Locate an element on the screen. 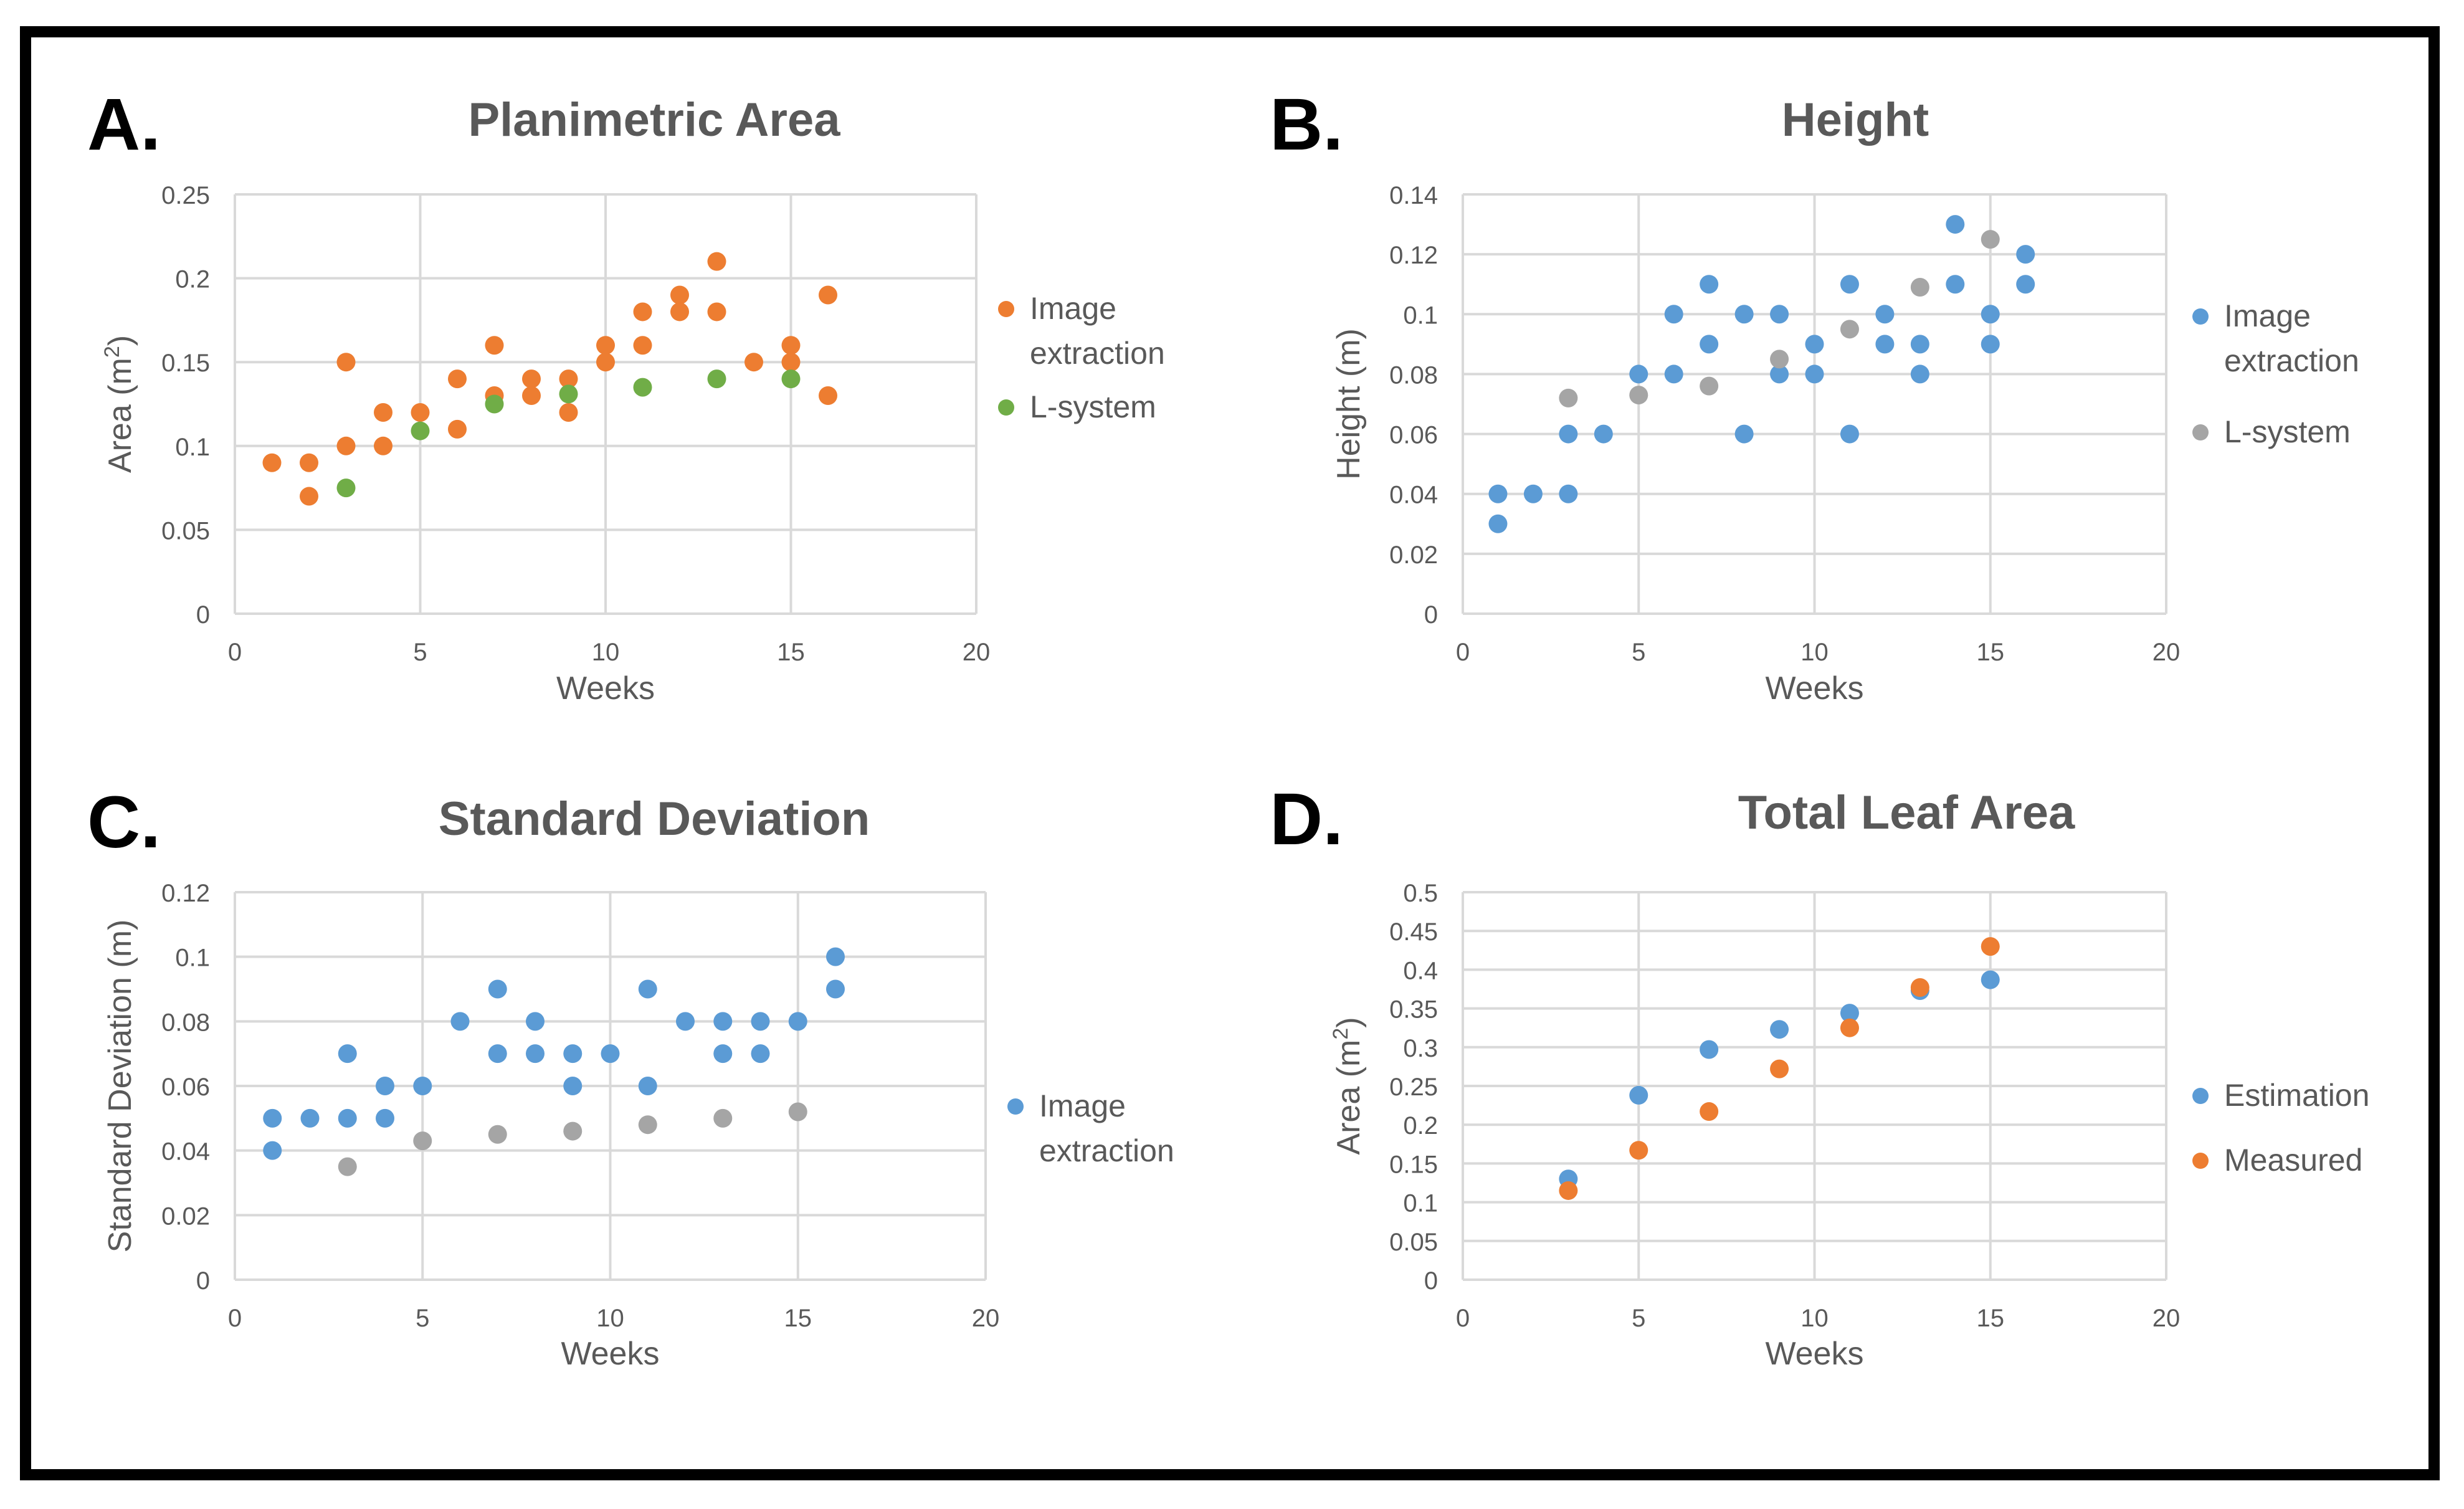 Image resolution: width=2464 pixels, height=1509 pixels. y-tick-label: 0.02 is located at coordinates (185, 1216).